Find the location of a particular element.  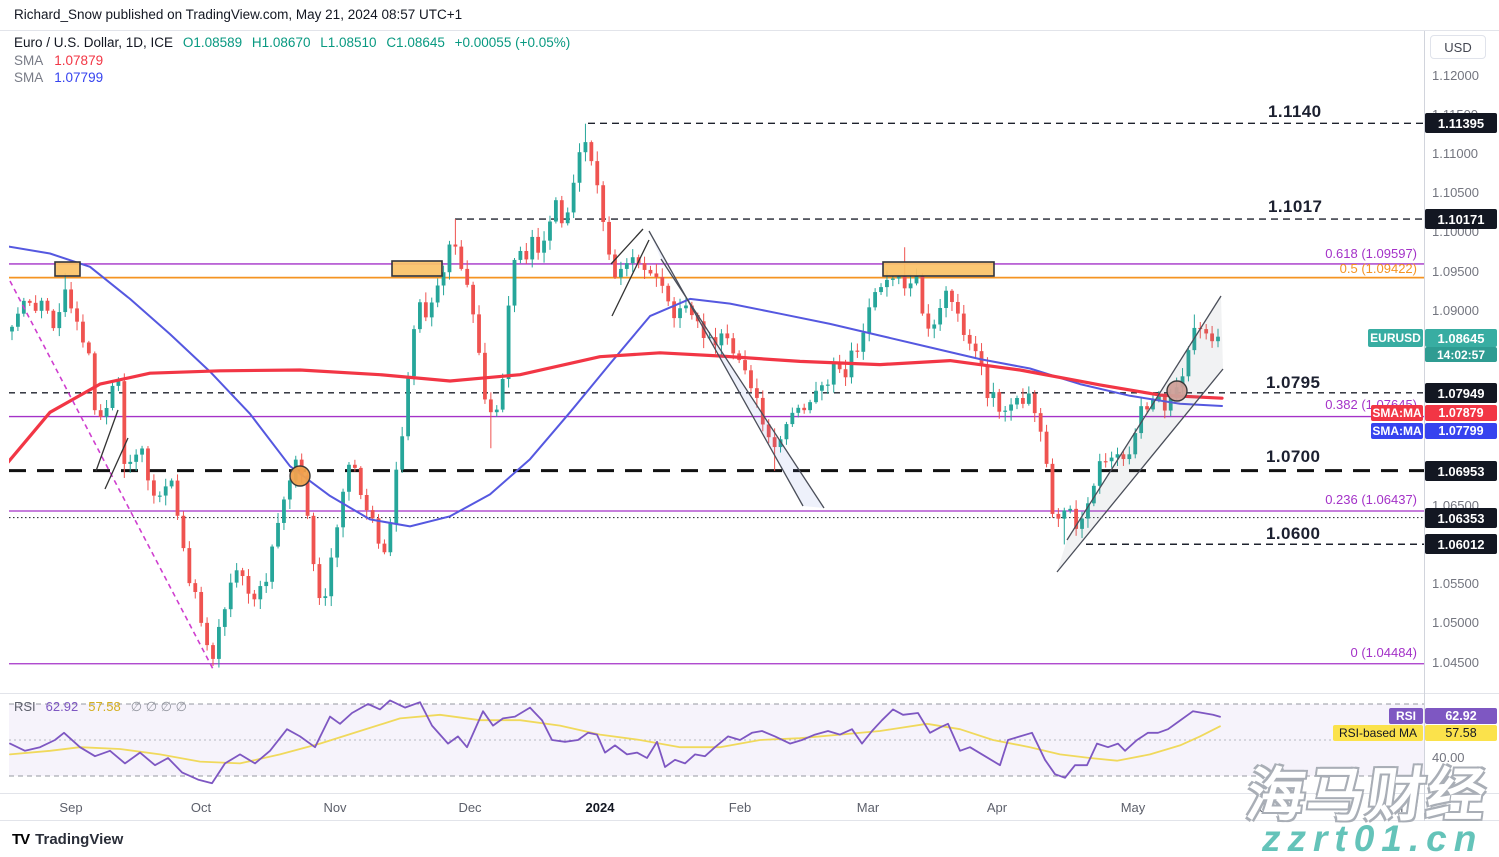

watermark-url-text: zzrt01.cn is located at coordinates (1373, 837).